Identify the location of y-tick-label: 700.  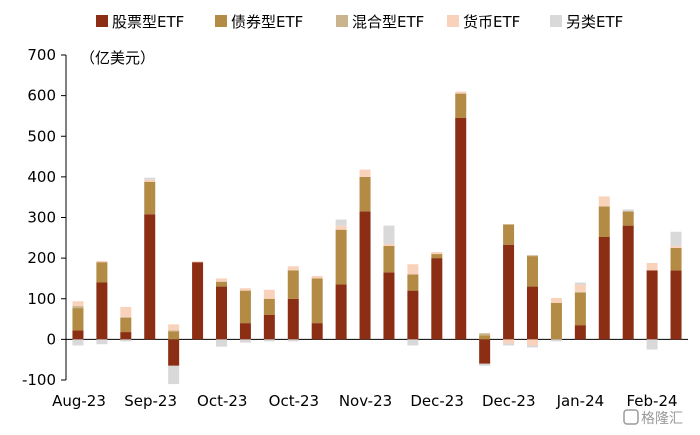
(41, 55).